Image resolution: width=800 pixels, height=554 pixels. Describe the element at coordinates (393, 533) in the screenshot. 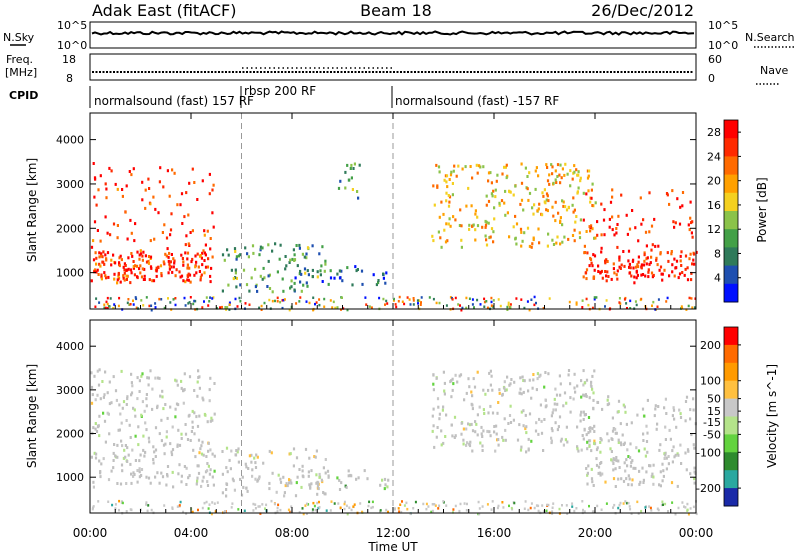

I see `x-tick-label: 12:00` at that location.